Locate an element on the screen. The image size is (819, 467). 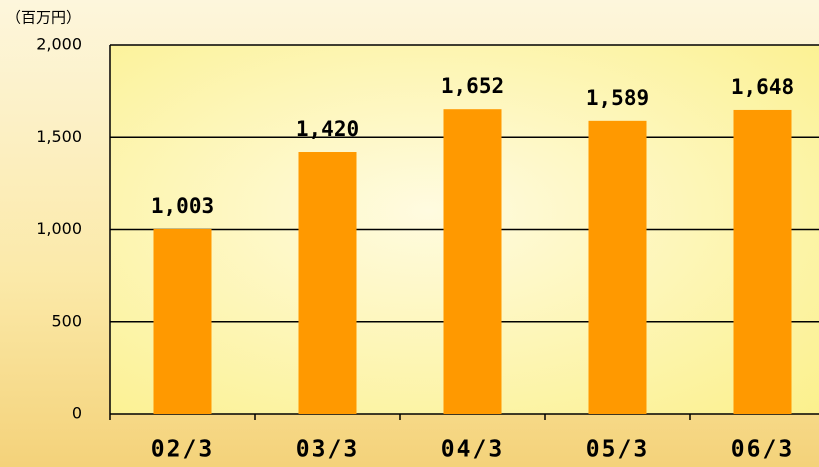
data-label: 1,420 is located at coordinates (327, 129).